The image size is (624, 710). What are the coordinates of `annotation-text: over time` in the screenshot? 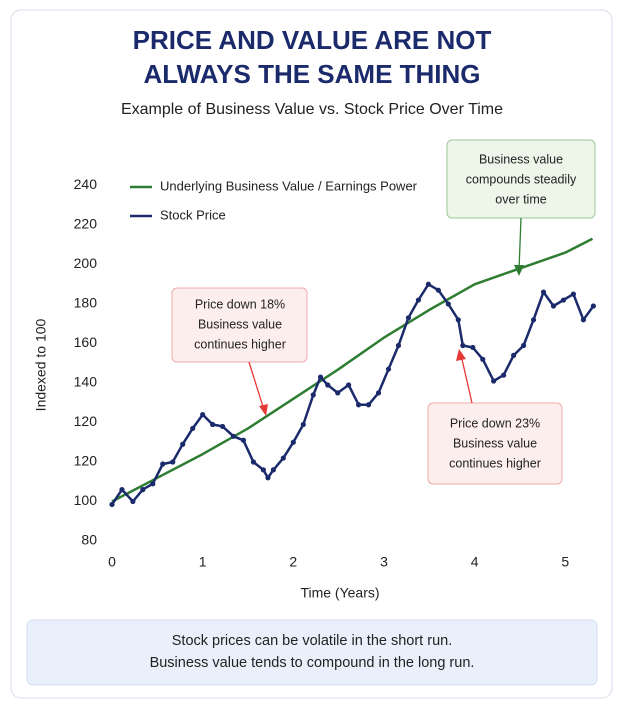 It's located at (520, 199).